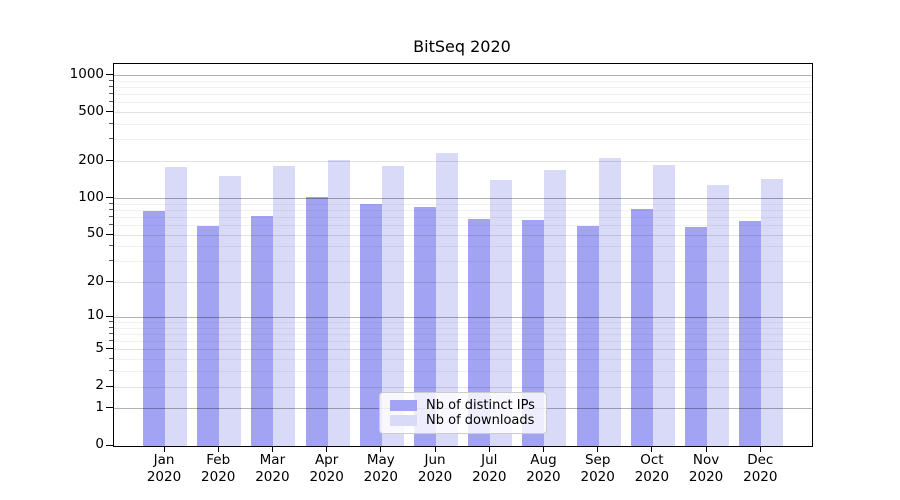 The height and width of the screenshot is (500, 900). I want to click on x-tick-label-apr: Apr 2020, so click(326, 468).